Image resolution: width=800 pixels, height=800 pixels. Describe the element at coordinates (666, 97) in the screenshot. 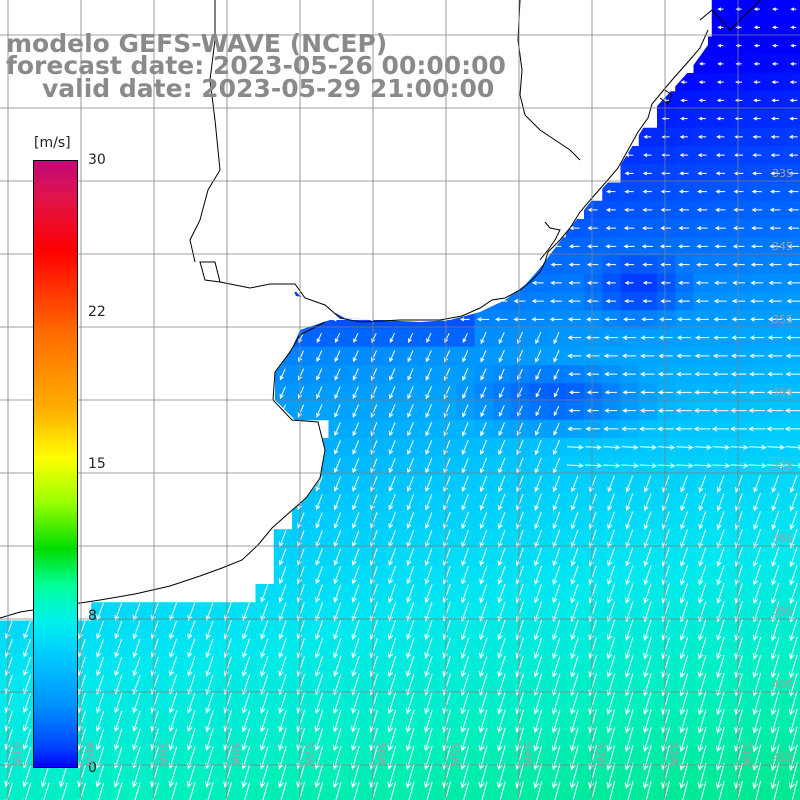

I see `coastline-segment` at that location.